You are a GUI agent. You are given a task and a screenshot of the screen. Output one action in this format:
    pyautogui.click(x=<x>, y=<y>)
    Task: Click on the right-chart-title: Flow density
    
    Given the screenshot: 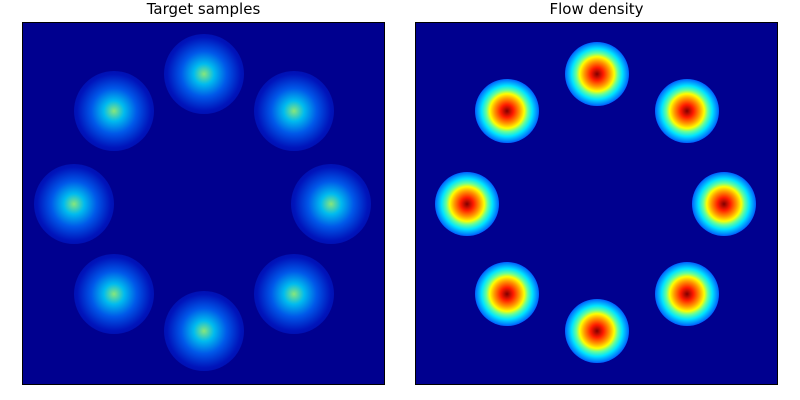 What is the action you would take?
    pyautogui.click(x=596, y=9)
    